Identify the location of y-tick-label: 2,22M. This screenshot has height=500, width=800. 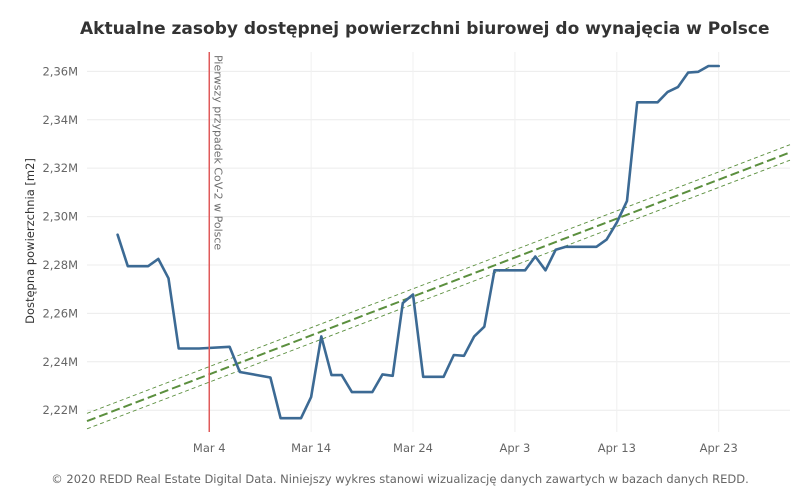
(60, 410).